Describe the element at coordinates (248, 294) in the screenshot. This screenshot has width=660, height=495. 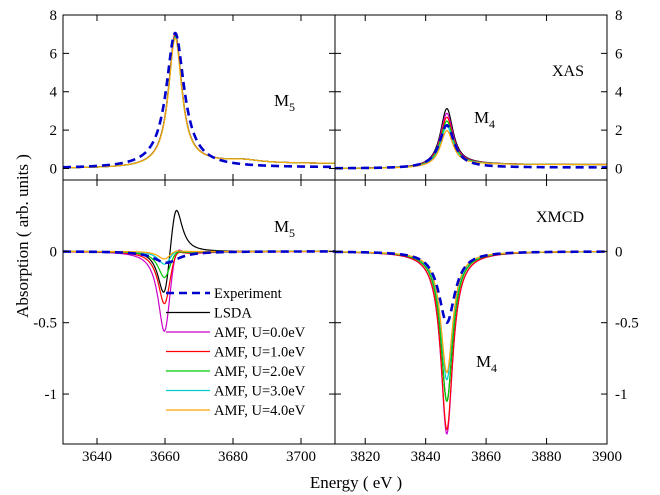
I see `legend-label: Experiment` at that location.